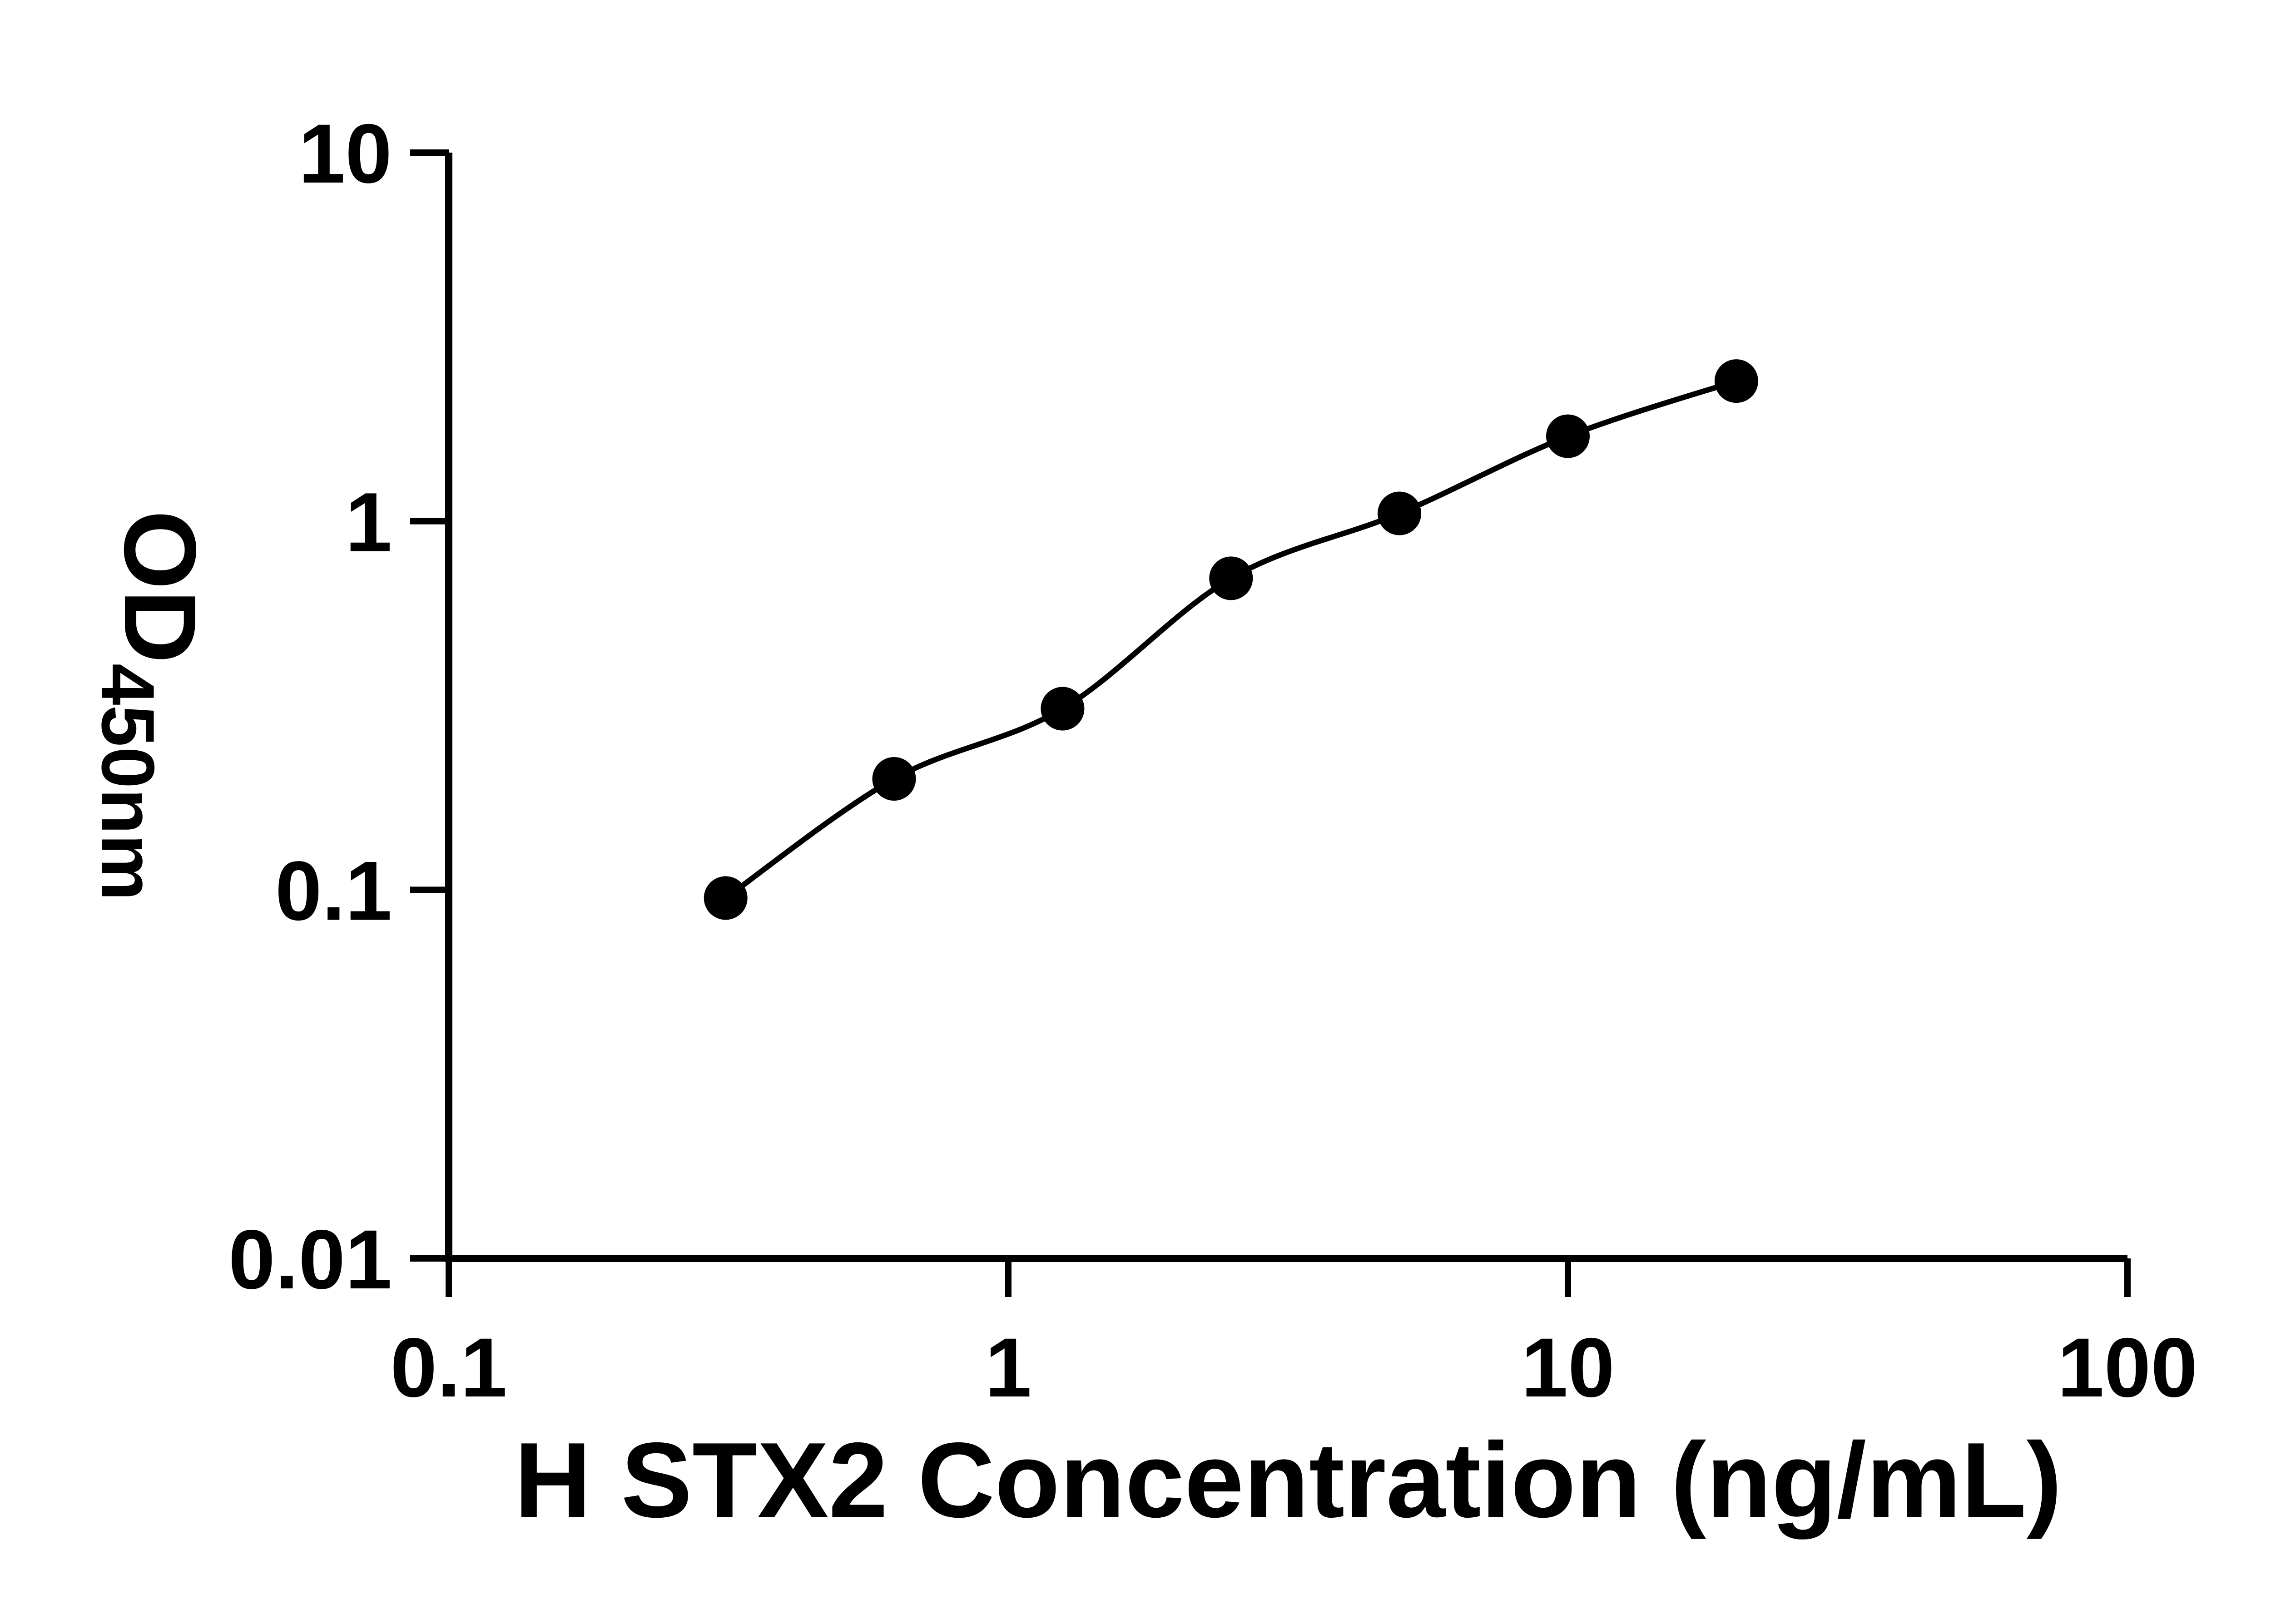 The width and height of the screenshot is (2271, 1624). Describe the element at coordinates (310, 1260) in the screenshot. I see `y-tick-label: 0.01` at that location.